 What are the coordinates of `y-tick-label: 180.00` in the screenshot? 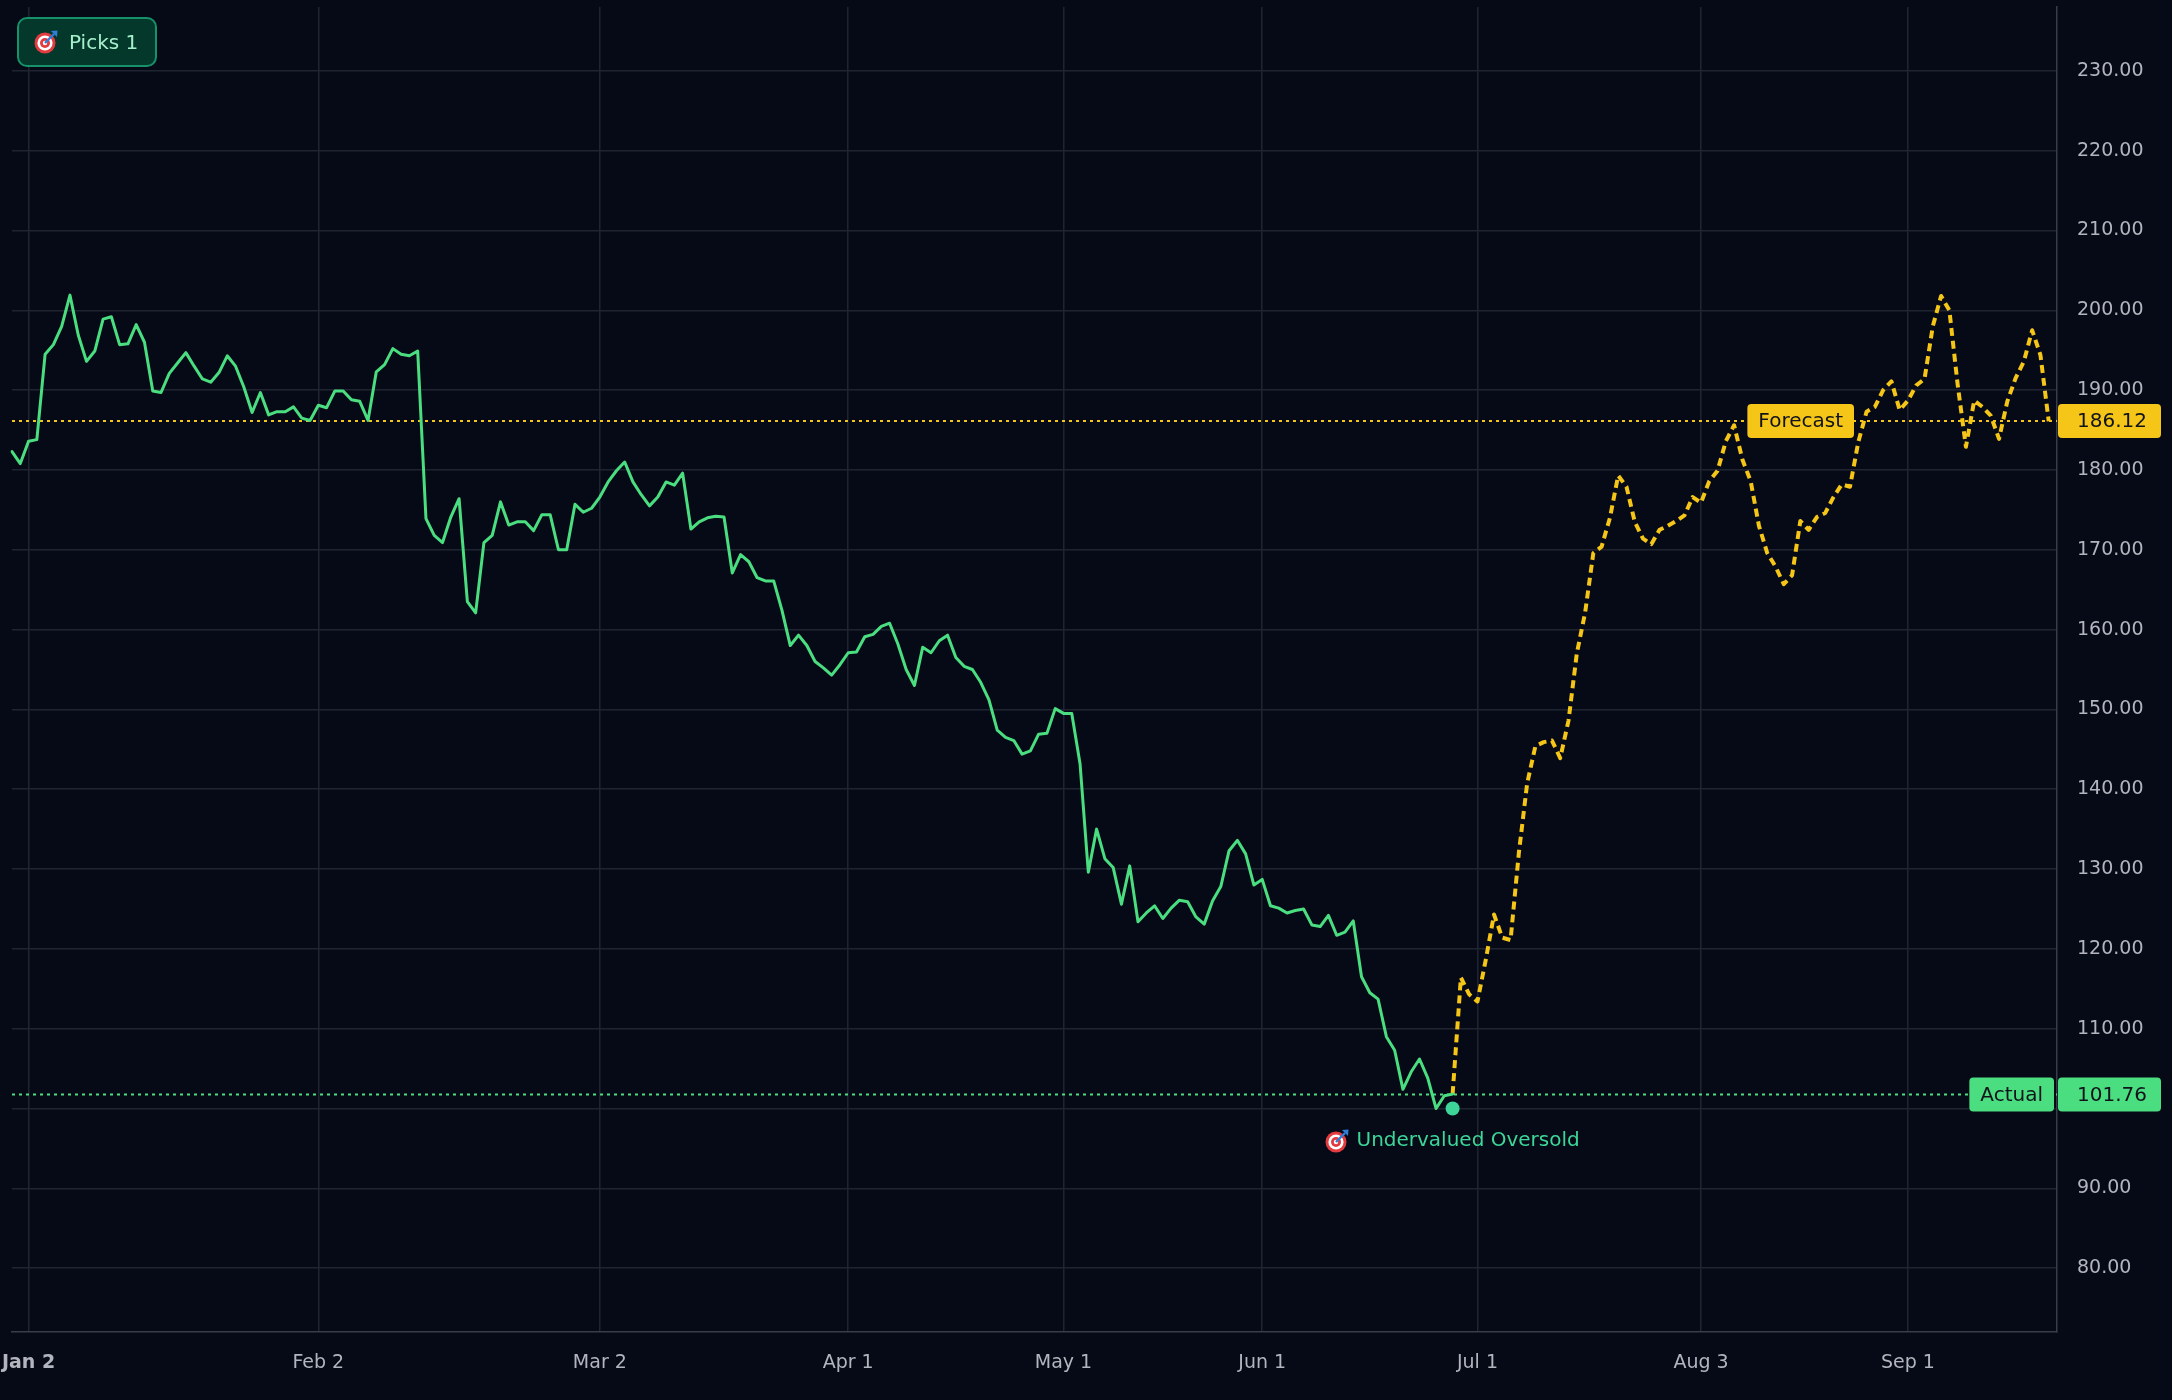 It's located at (2110, 467).